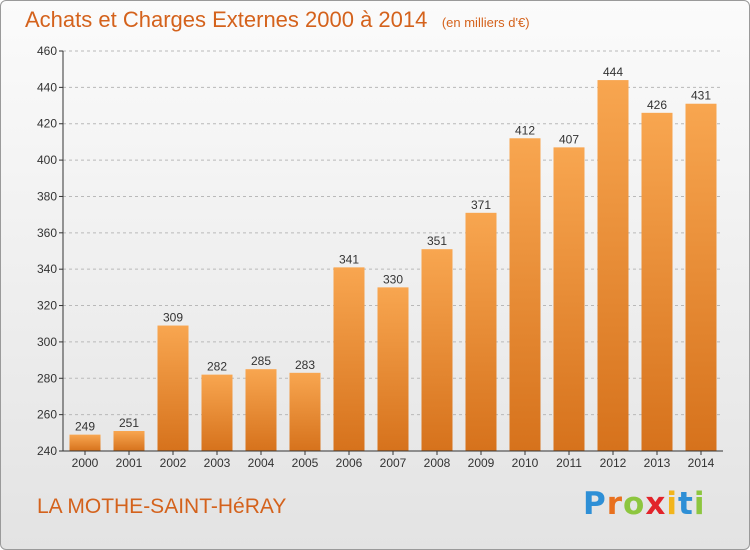 This screenshot has width=750, height=550. Describe the element at coordinates (47, 342) in the screenshot. I see `y-tick-label: 300` at that location.